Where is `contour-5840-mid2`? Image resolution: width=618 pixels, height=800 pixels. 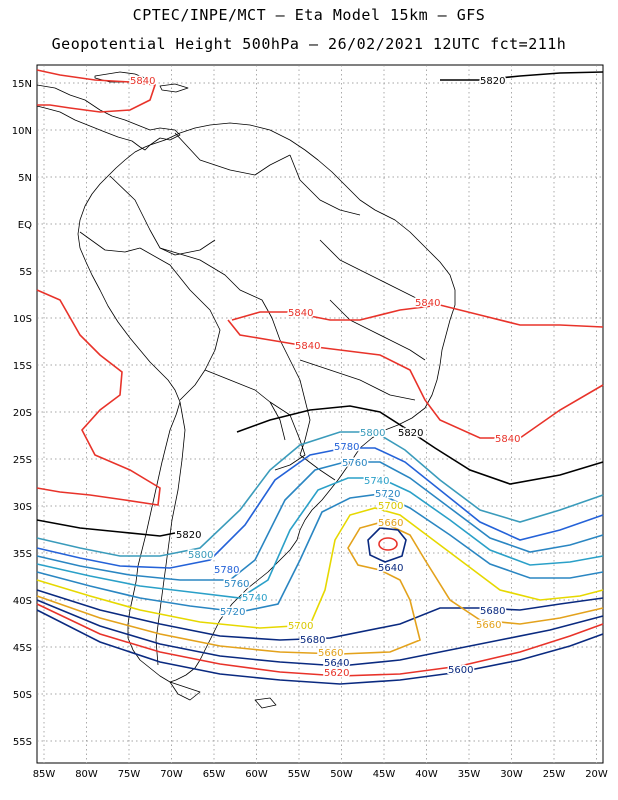
contour-5840-mid2 is located at coordinates (415, 379).